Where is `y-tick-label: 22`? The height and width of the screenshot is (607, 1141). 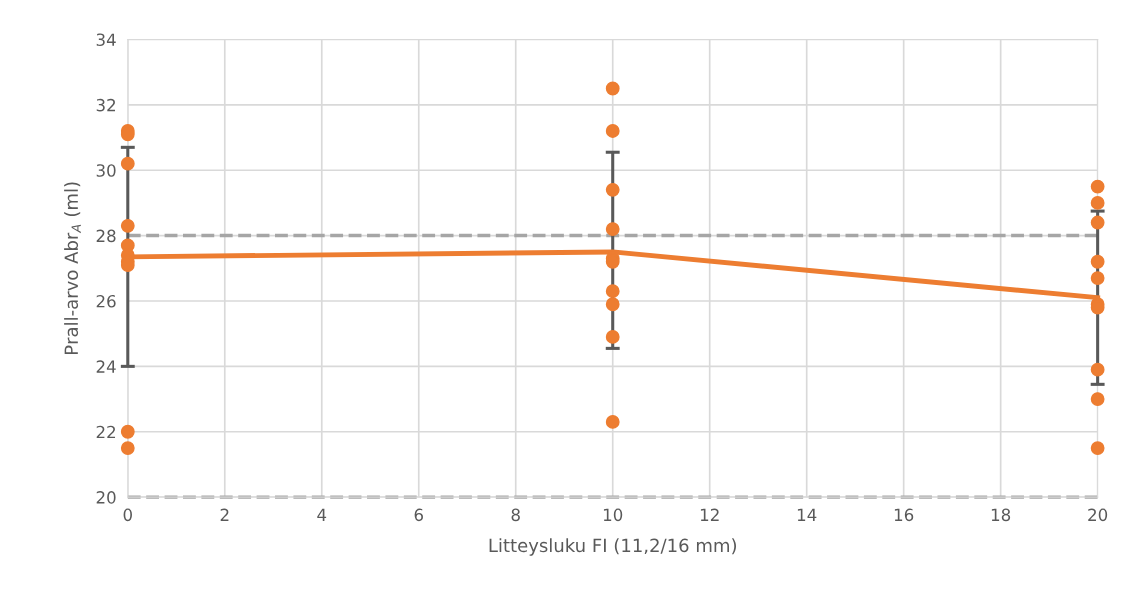
y-tick-label: 22 is located at coordinates (106, 432).